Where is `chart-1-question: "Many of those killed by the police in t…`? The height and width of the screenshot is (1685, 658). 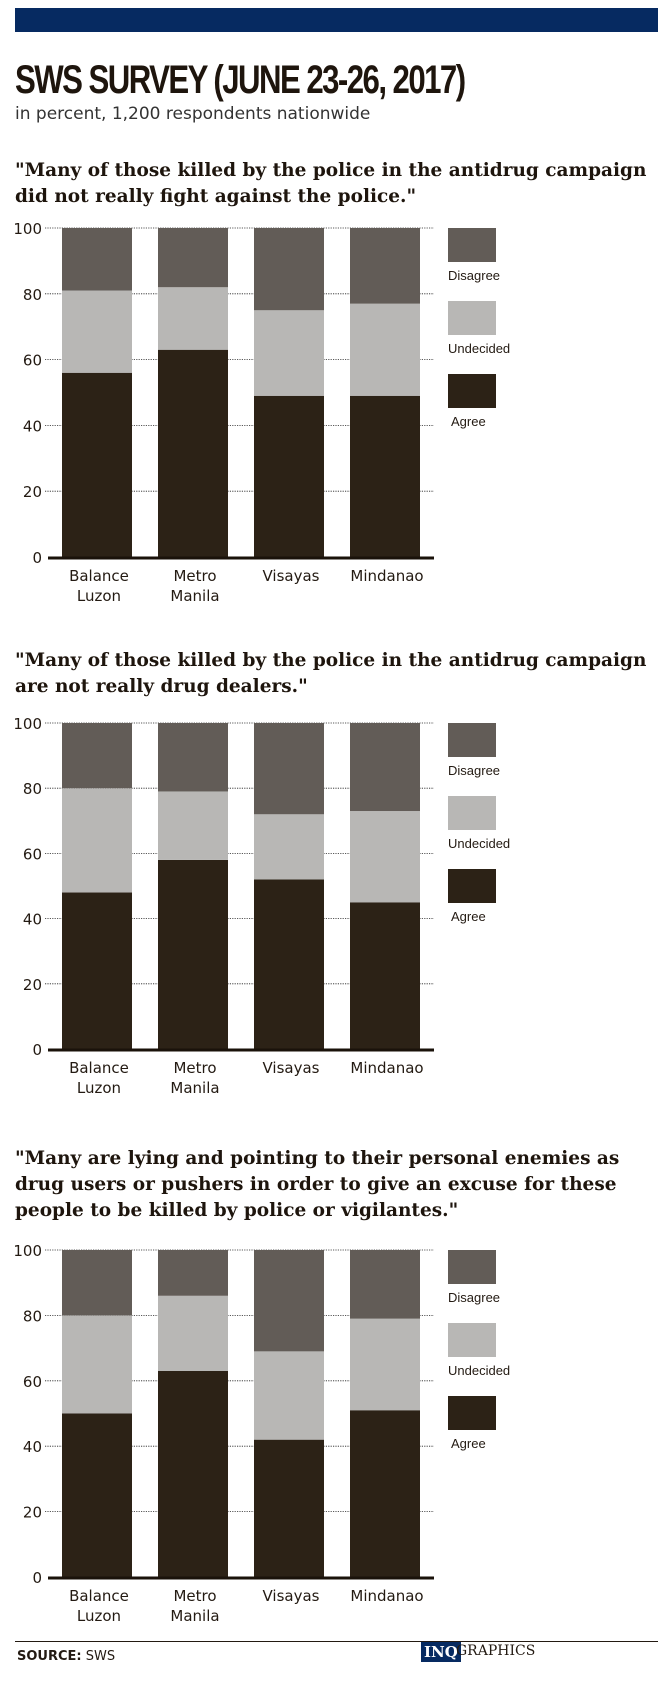
chart-1-question: "Many of those killed by the police in t… is located at coordinates (331, 183).